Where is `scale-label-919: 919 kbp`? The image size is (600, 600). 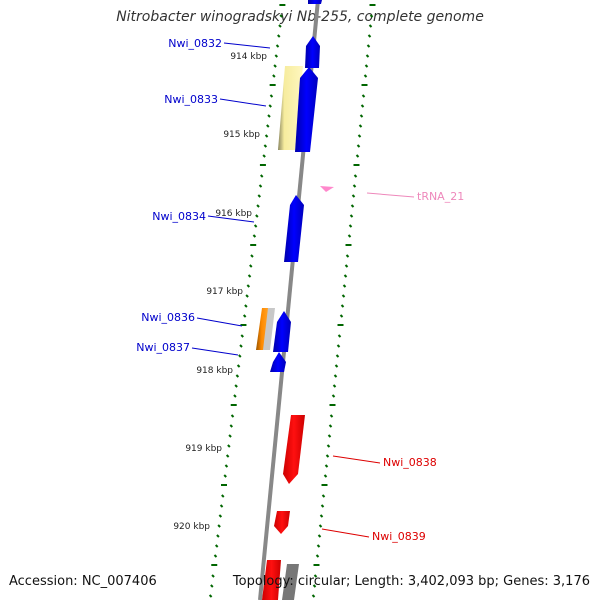
scale-label-919: 919 kbp is located at coordinates (203, 449).